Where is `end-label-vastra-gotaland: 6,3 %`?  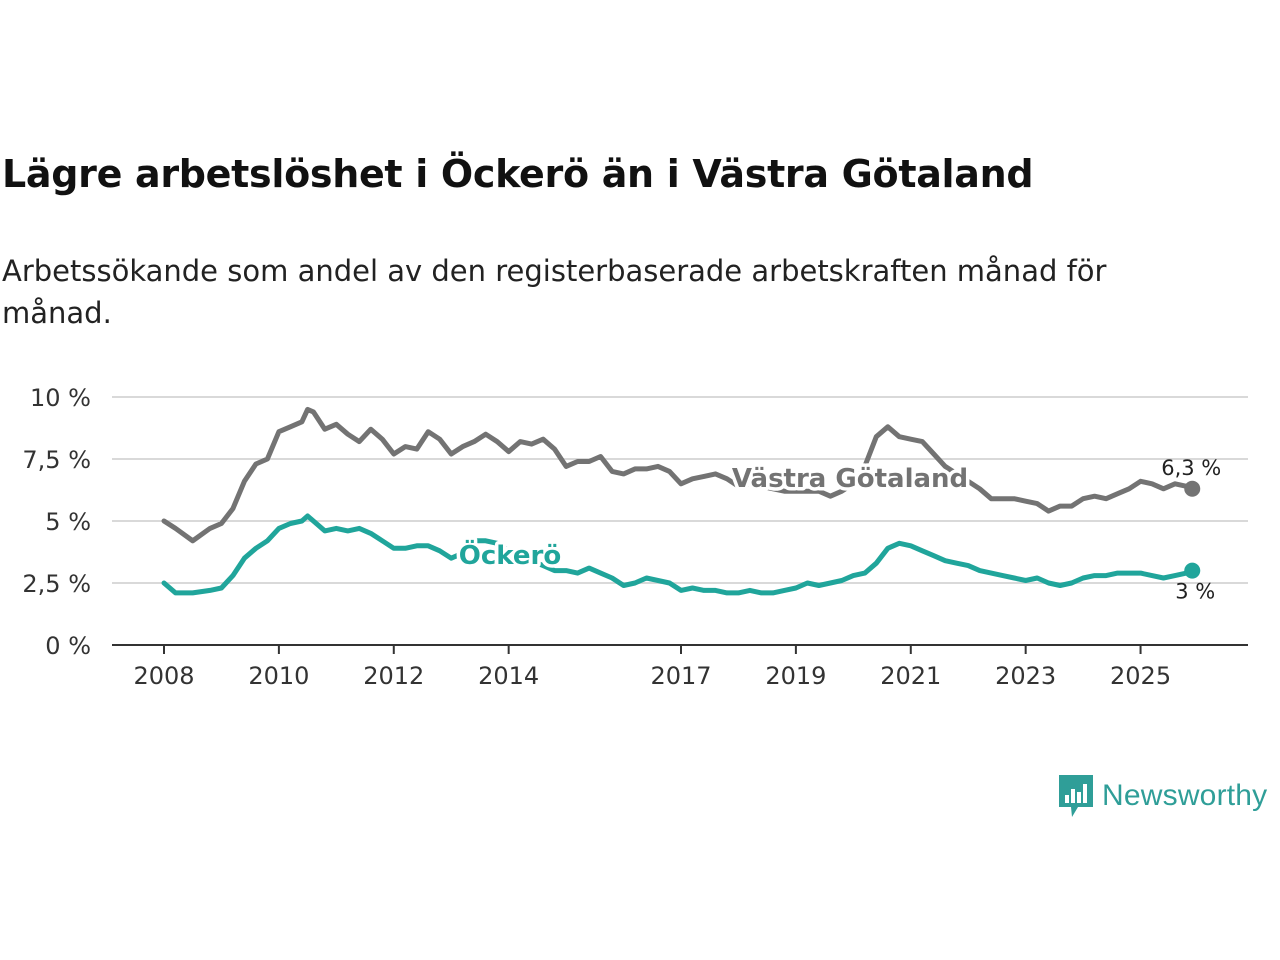 end-label-vastra-gotaland: 6,3 % is located at coordinates (1191, 468).